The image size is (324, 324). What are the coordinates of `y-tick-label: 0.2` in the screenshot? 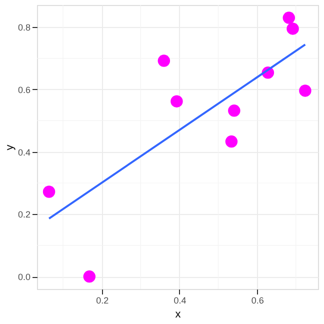 It's located at (24, 215).